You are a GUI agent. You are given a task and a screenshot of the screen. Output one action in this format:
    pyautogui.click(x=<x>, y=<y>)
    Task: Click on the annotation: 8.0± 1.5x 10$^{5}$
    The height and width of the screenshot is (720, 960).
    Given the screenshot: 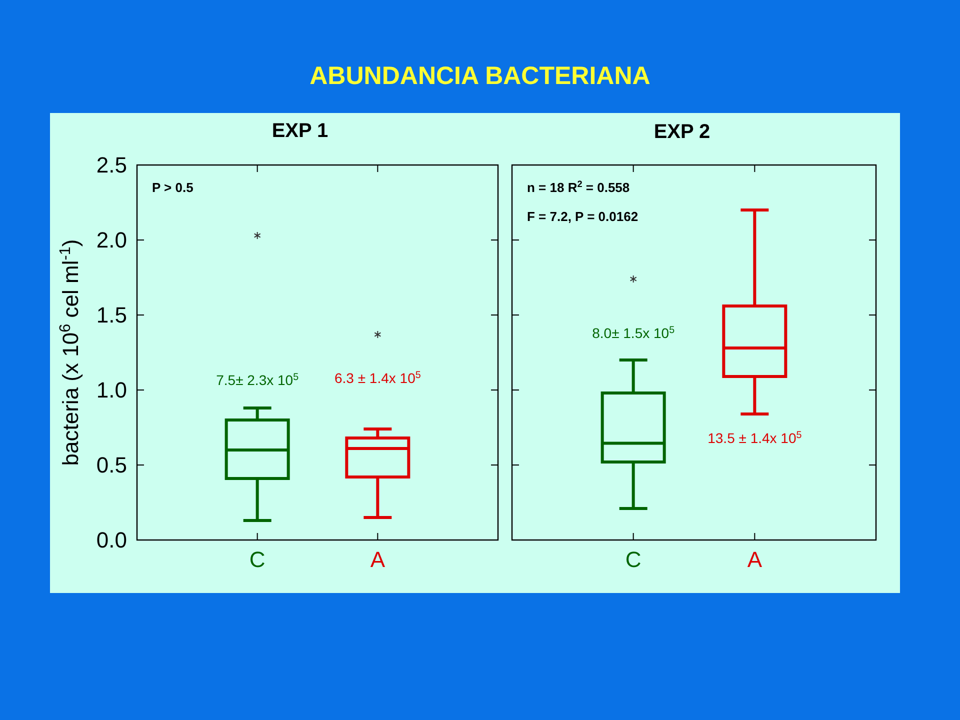 What is the action you would take?
    pyautogui.click(x=634, y=332)
    